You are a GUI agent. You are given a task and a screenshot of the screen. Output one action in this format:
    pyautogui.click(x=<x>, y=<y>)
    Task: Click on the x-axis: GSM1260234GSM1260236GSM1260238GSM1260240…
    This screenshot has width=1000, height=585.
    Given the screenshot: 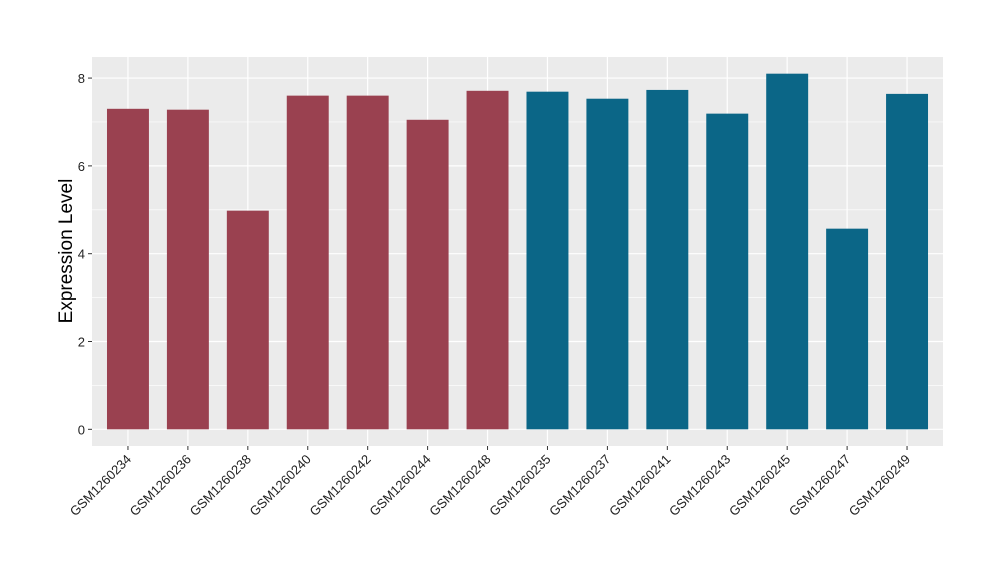 What is the action you would take?
    pyautogui.click(x=490, y=482)
    